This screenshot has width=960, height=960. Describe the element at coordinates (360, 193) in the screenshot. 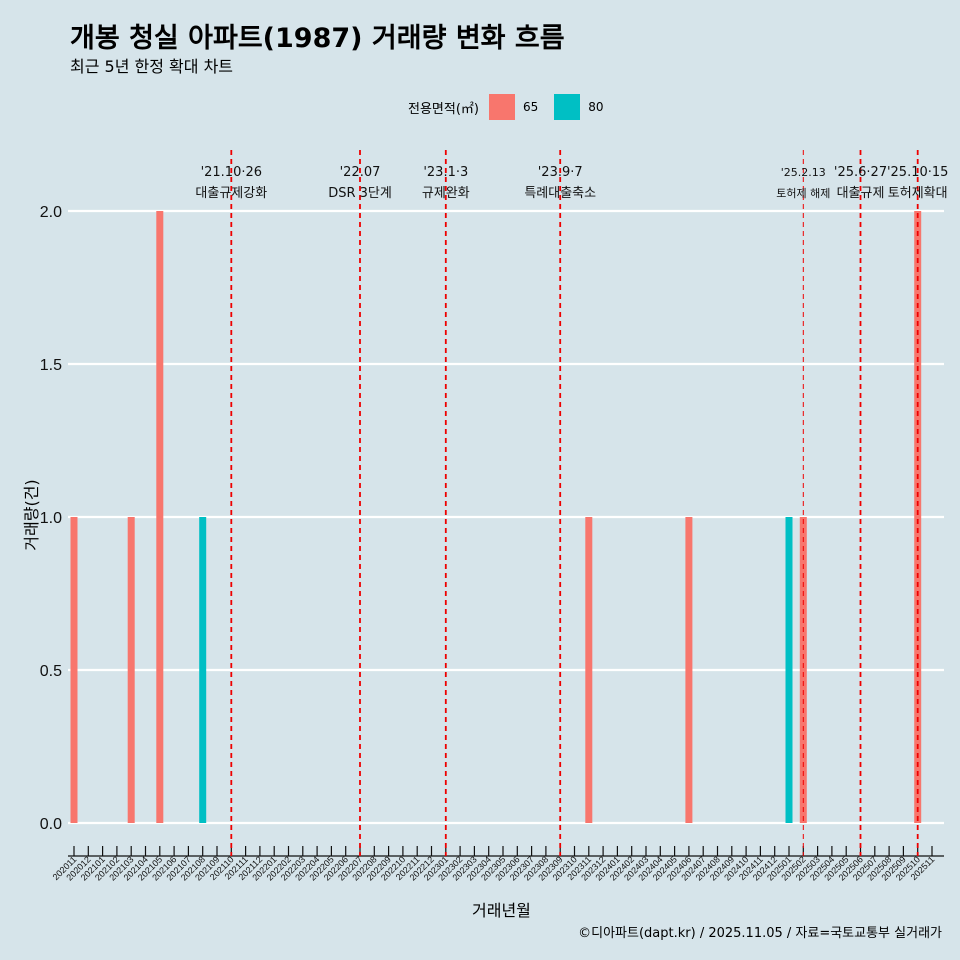

I see `event-label: DSR 3단계` at that location.